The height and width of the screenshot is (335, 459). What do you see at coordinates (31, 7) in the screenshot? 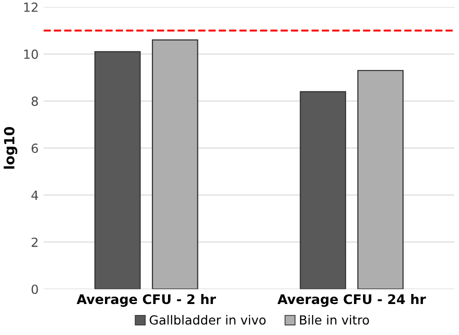
I see `y-tick-label: 12` at bounding box center [31, 7].